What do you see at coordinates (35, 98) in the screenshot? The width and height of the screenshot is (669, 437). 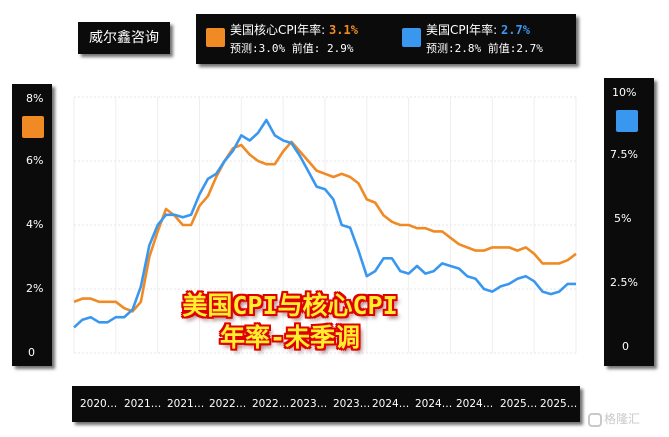 I see `left-tick-label: 8%` at bounding box center [35, 98].